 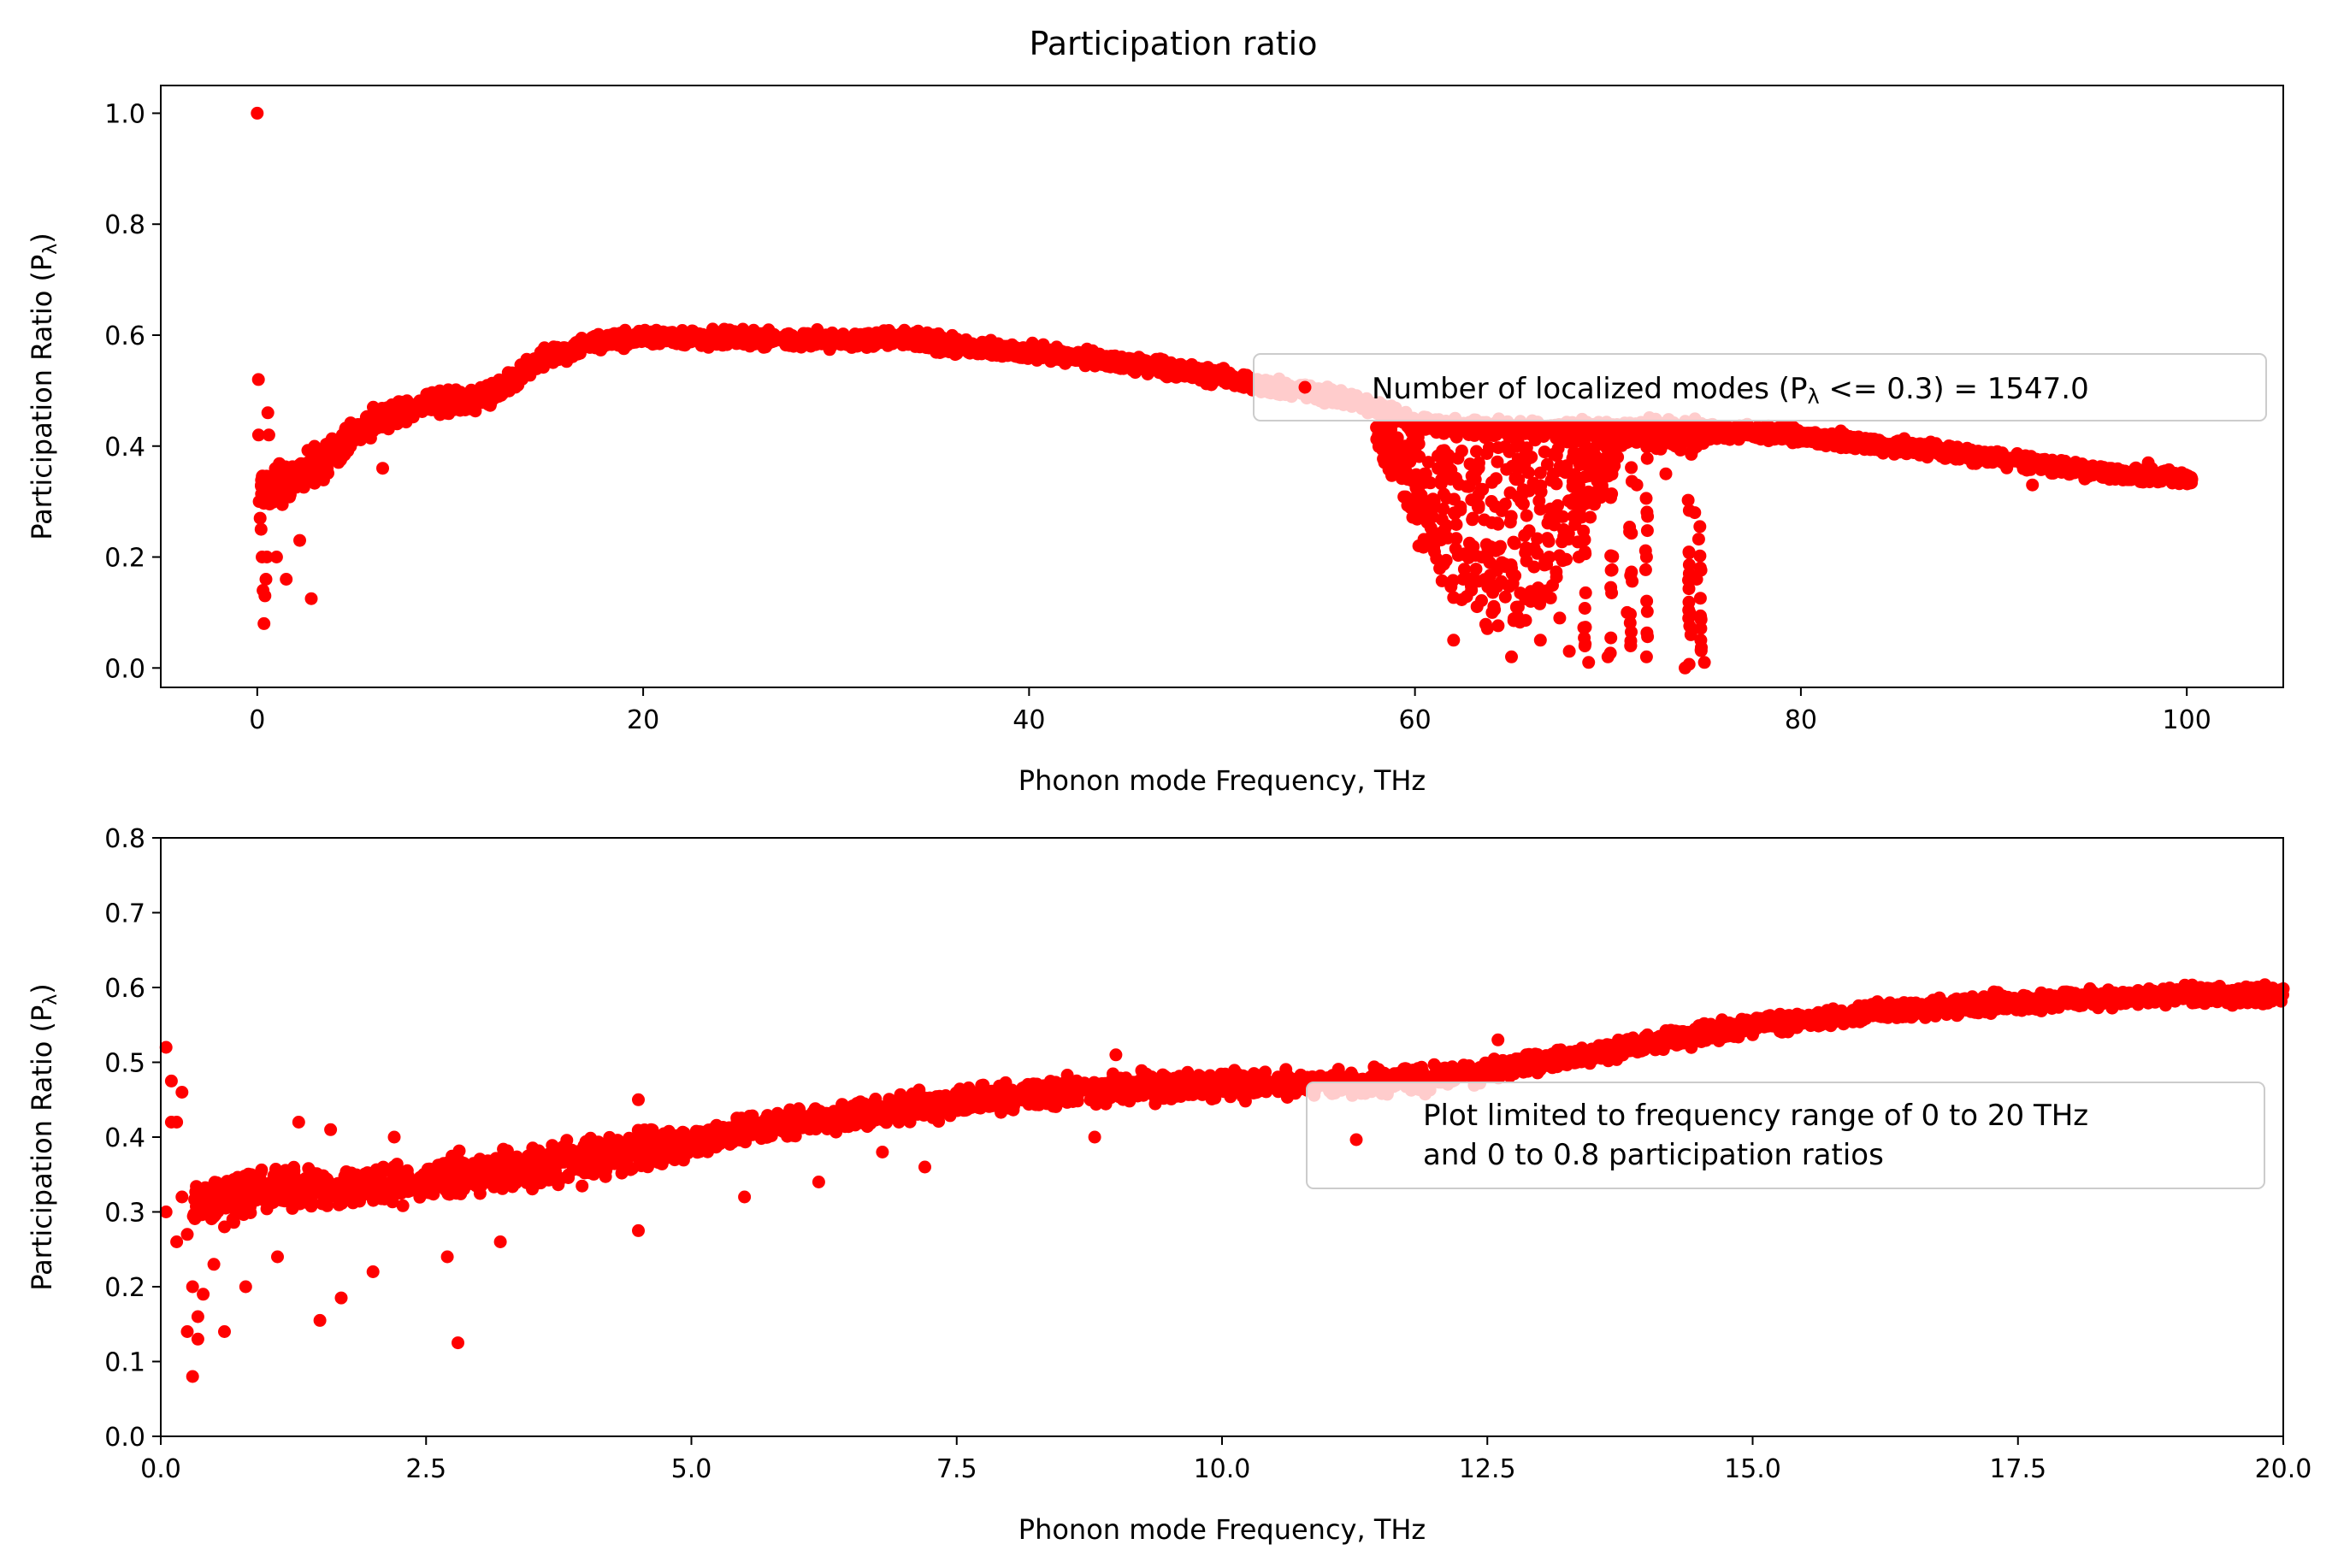 I want to click on top-chart-ytick-label: 0.6, so click(x=124, y=336).